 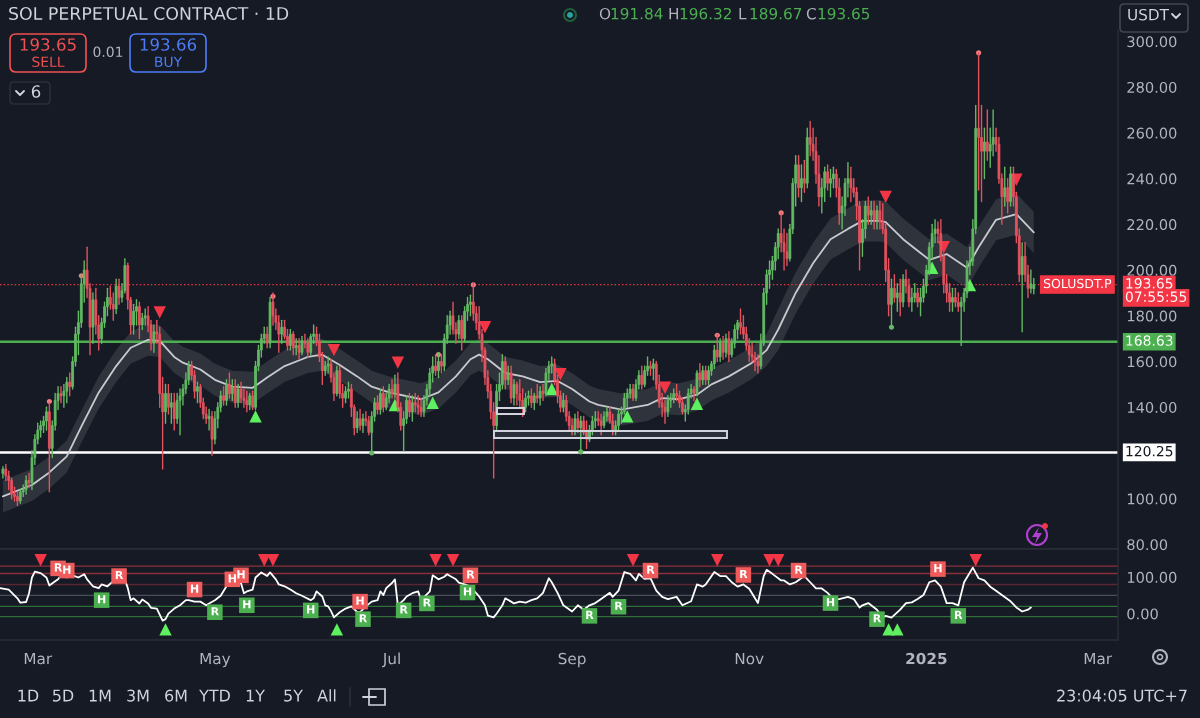 What do you see at coordinates (700, 13) in the screenshot?
I see `text: H196.32` at bounding box center [700, 13].